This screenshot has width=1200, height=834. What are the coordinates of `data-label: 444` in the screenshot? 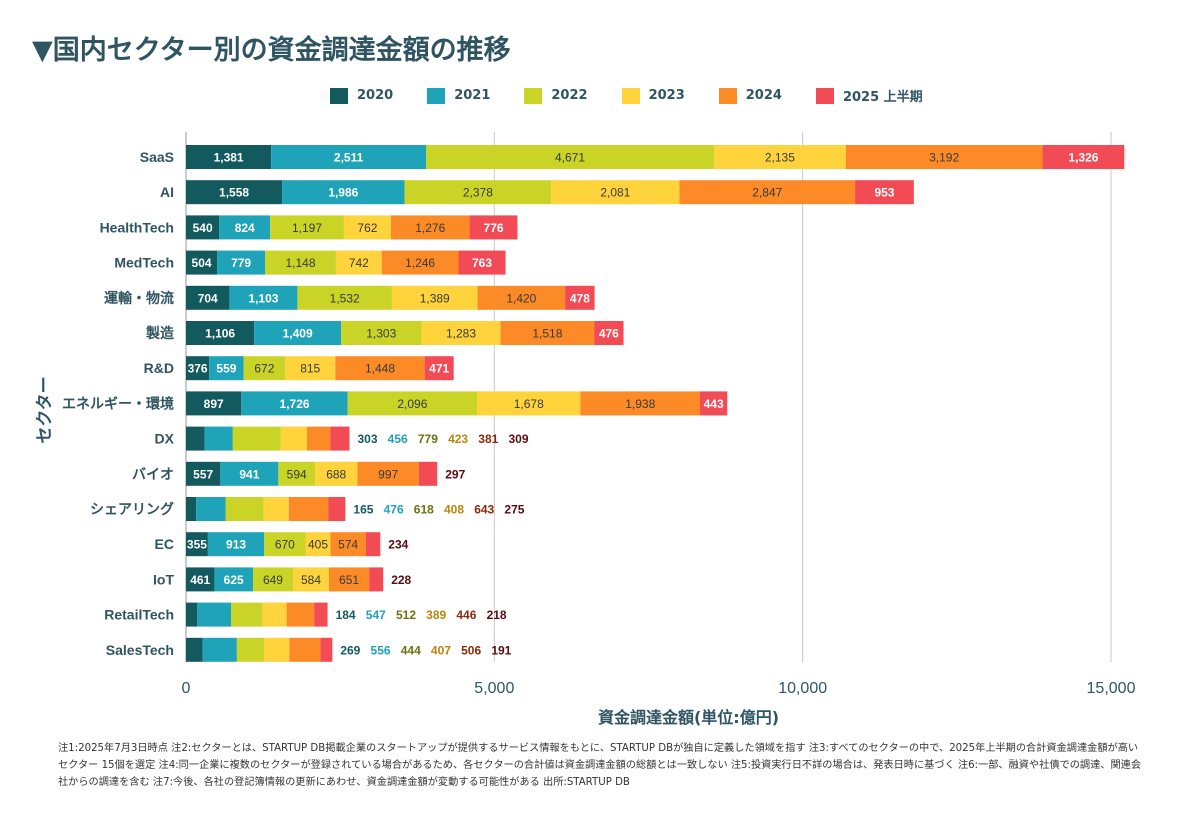 It's located at (411, 650).